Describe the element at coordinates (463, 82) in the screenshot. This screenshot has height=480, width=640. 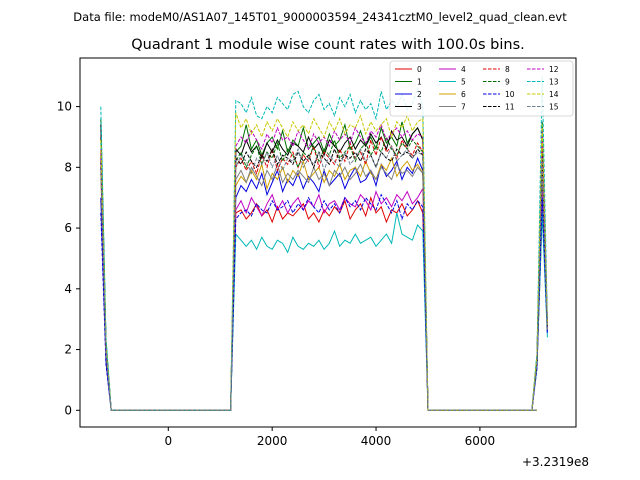
I see `legend-label-5: 5` at that location.